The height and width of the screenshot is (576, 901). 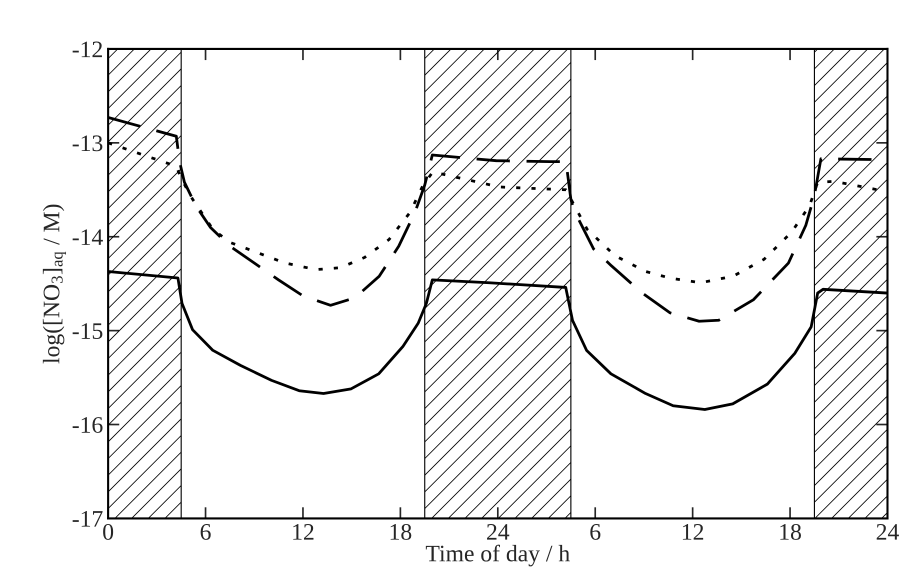 What do you see at coordinates (87, 519) in the screenshot?
I see `y-tick-label: -17` at bounding box center [87, 519].